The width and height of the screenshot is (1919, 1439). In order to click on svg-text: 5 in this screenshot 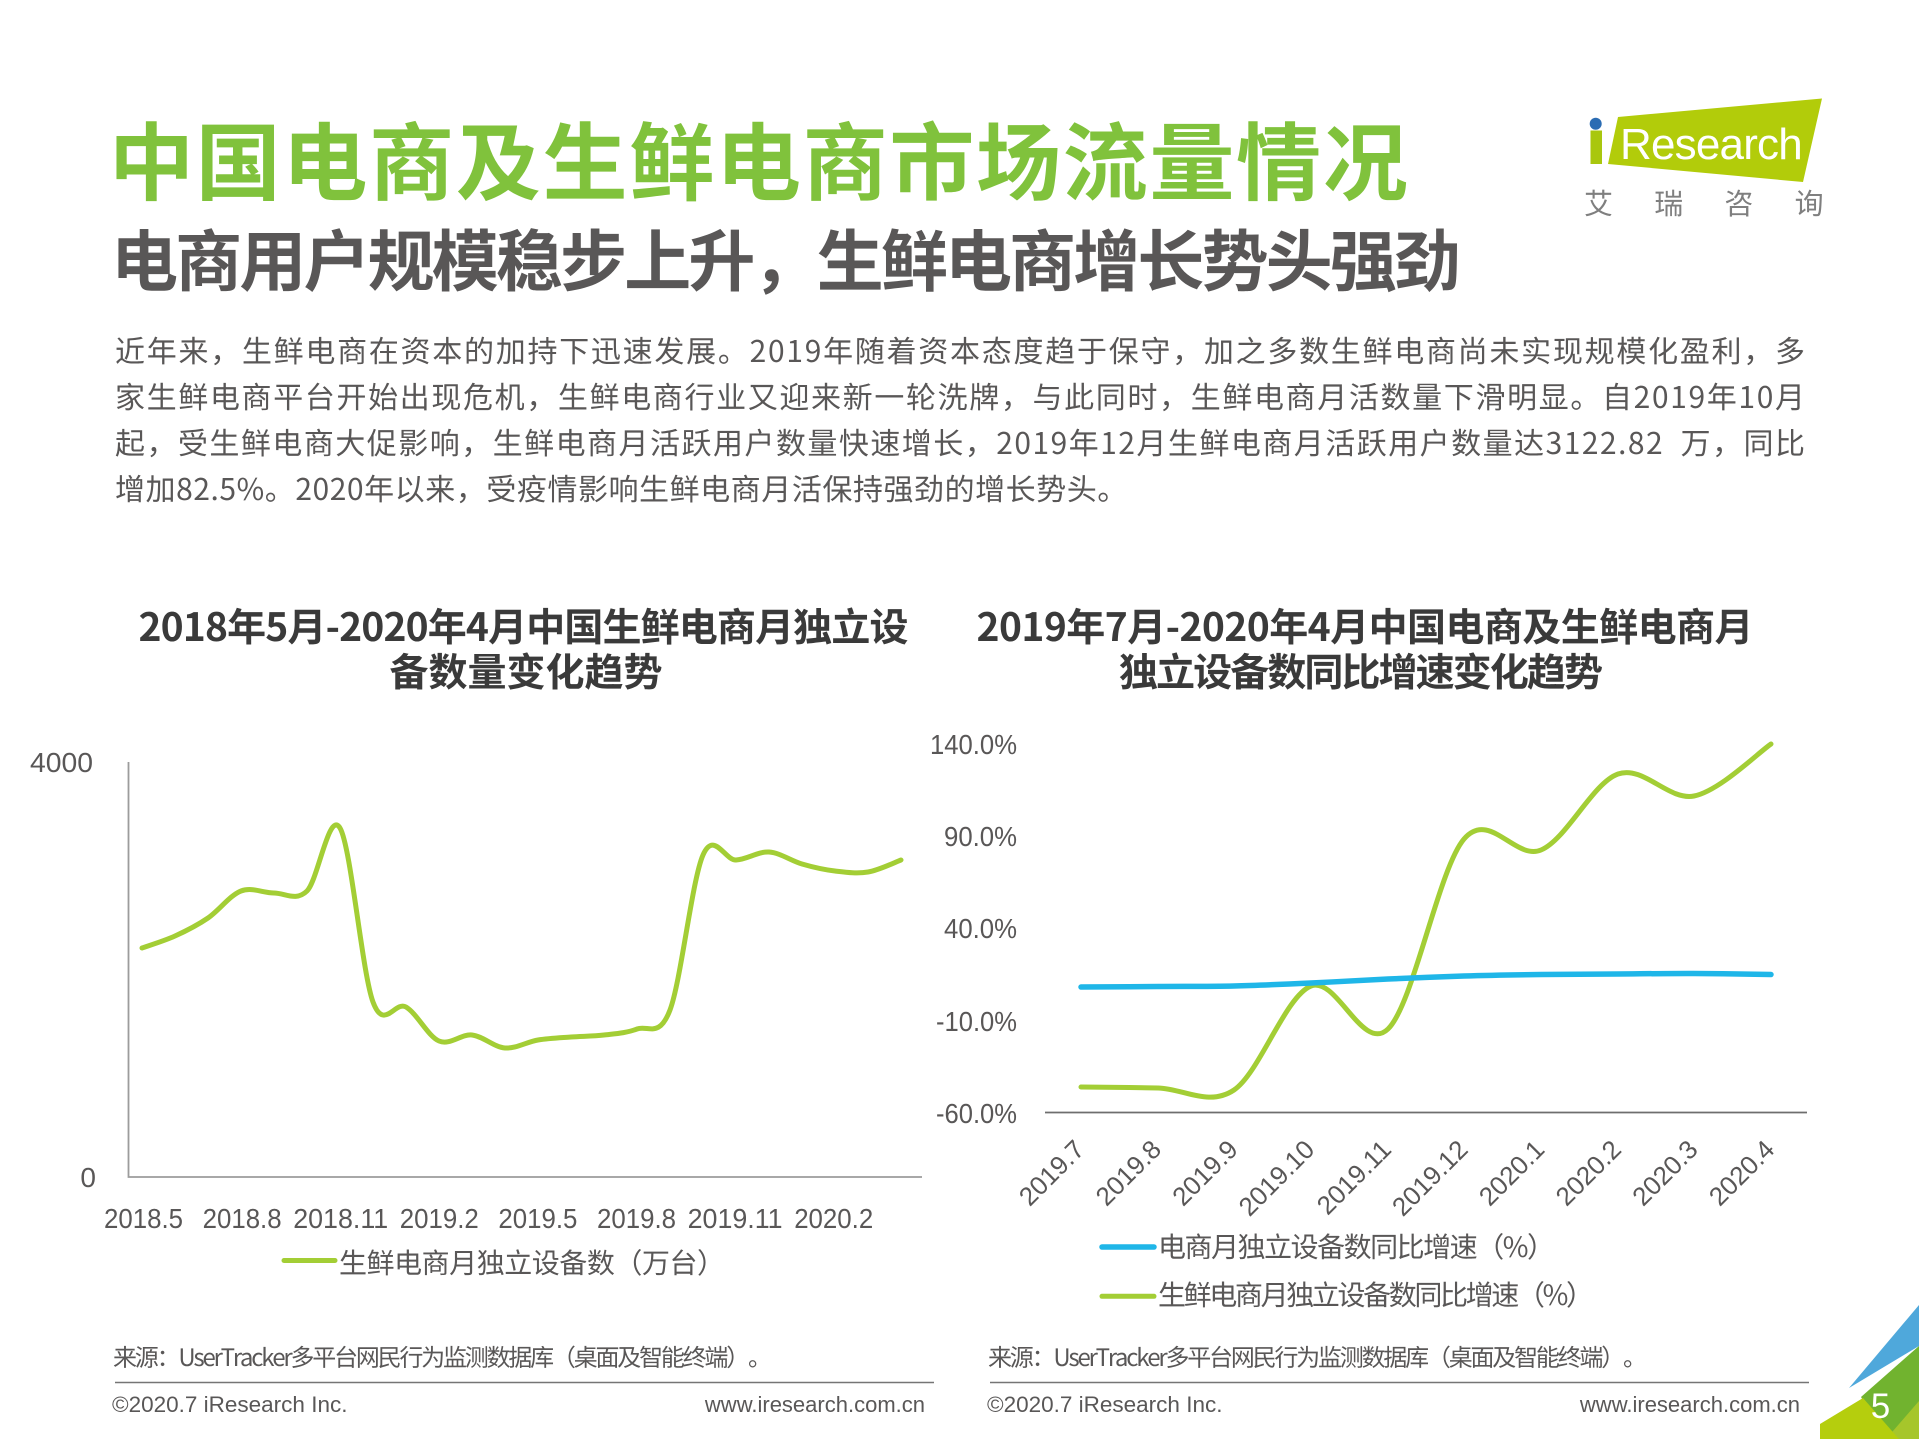, I will do `click(1880, 1406)`.